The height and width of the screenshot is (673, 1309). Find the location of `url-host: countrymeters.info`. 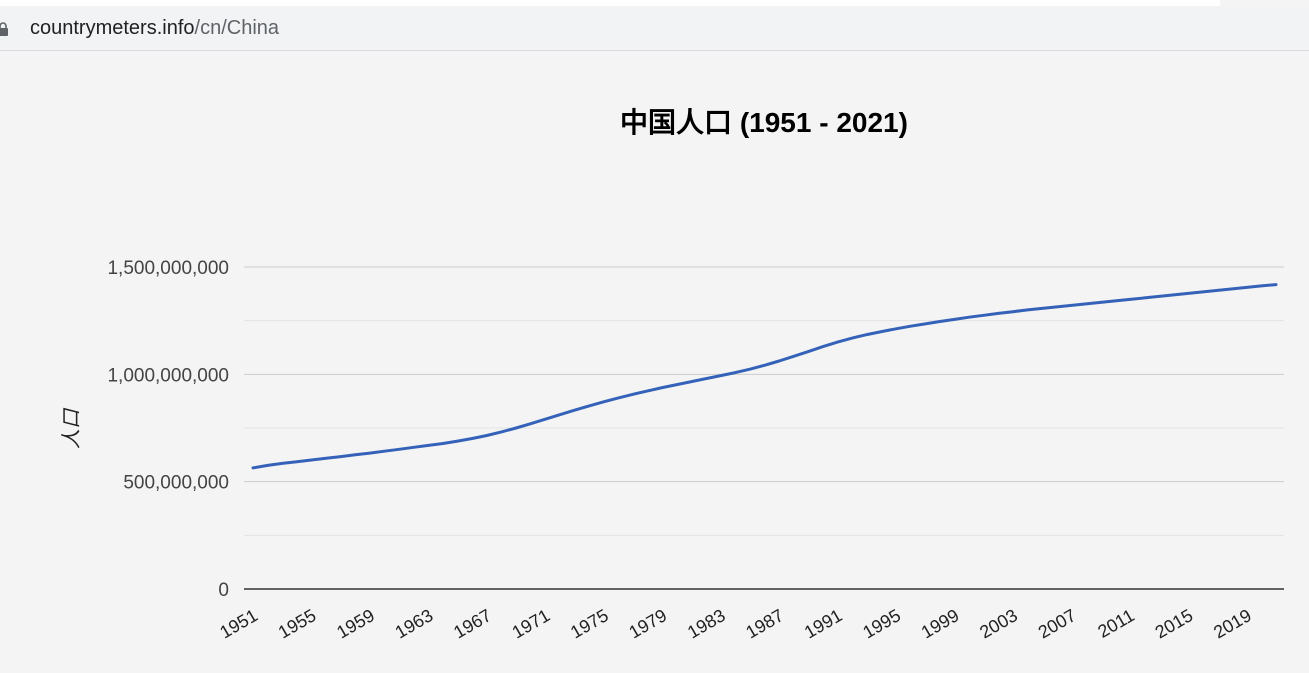

url-host: countrymeters.info is located at coordinates (112, 28).